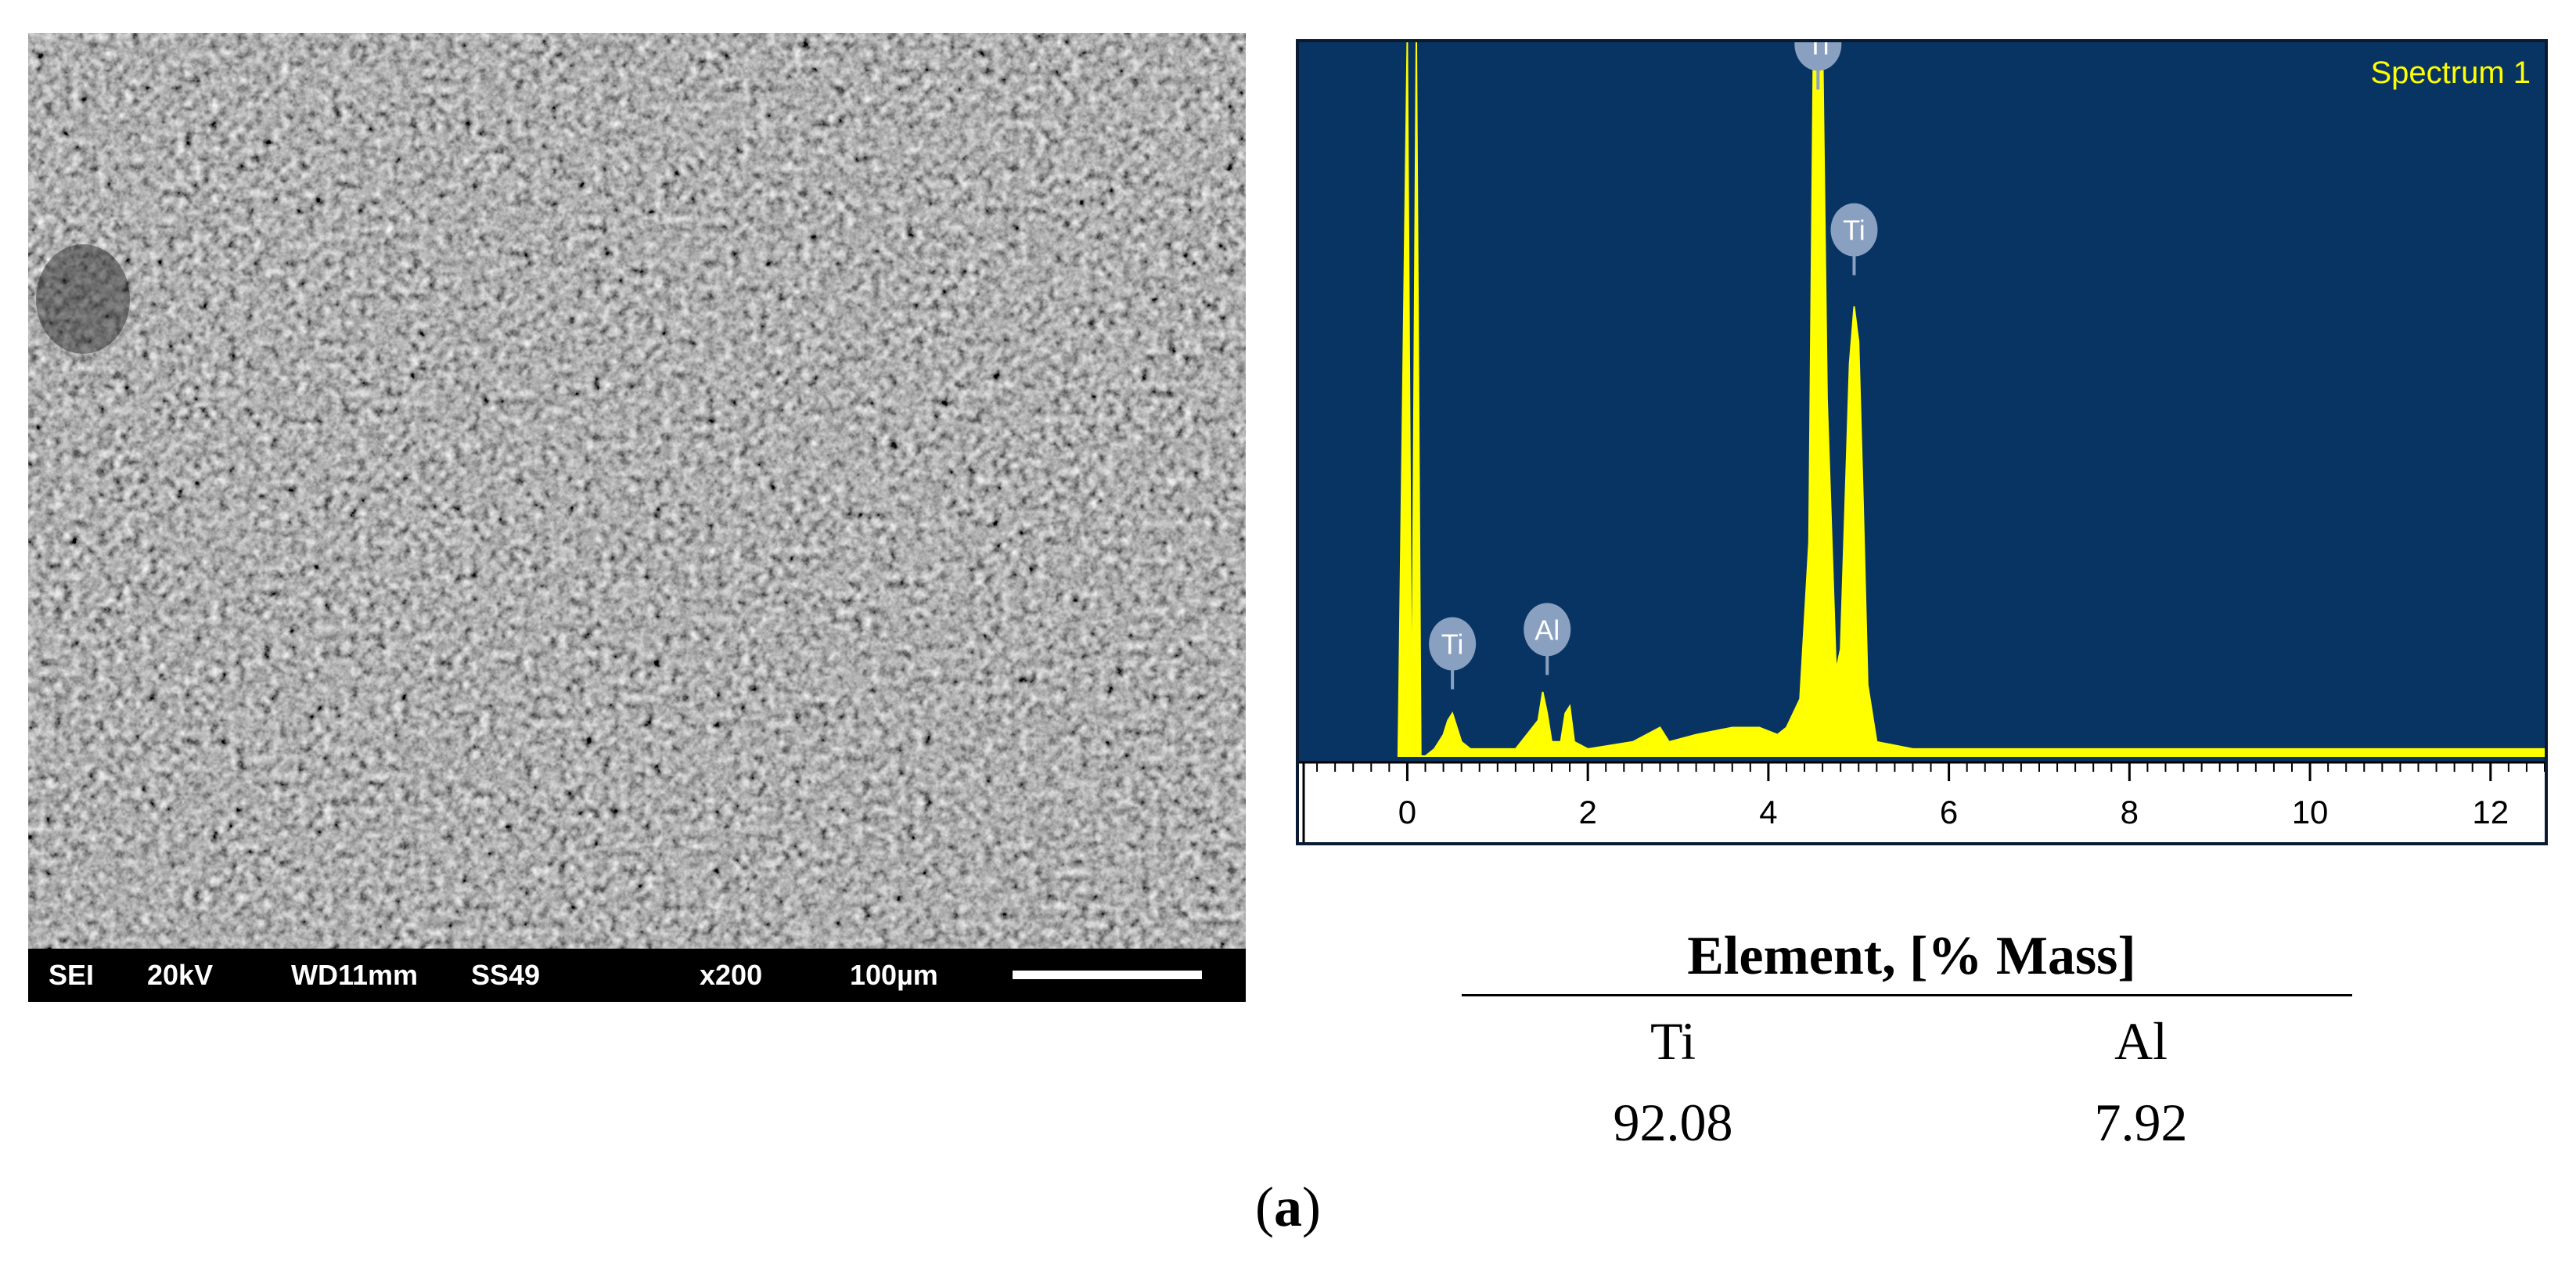  What do you see at coordinates (506, 975) in the screenshot?
I see `sem-spot-size: SS49` at bounding box center [506, 975].